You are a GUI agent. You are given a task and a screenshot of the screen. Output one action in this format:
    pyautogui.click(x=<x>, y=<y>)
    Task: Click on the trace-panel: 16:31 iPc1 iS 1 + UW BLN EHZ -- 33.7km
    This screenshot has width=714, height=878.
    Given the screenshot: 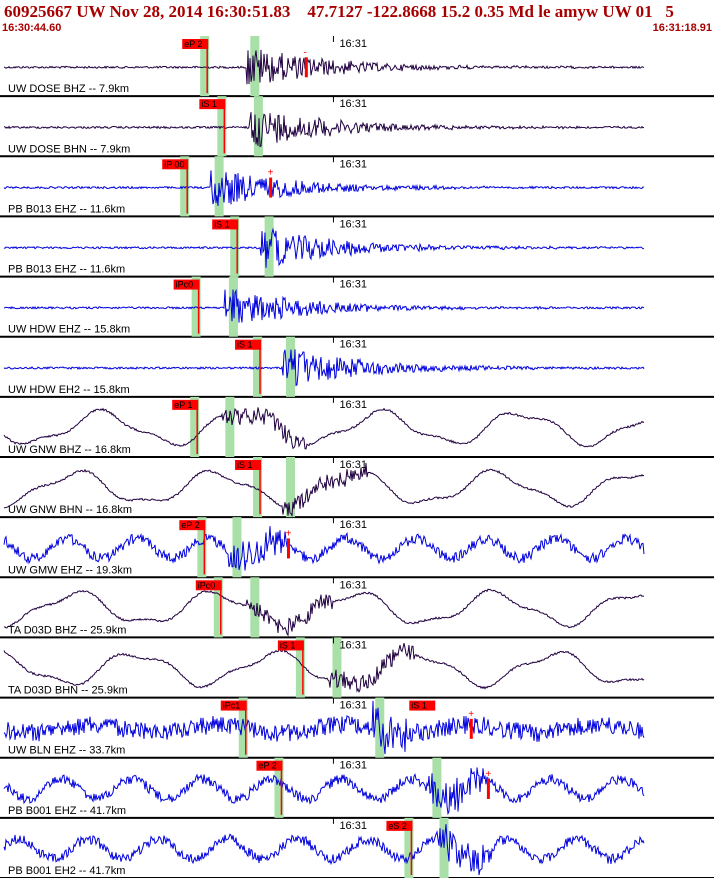 What is the action you would take?
    pyautogui.click(x=357, y=728)
    